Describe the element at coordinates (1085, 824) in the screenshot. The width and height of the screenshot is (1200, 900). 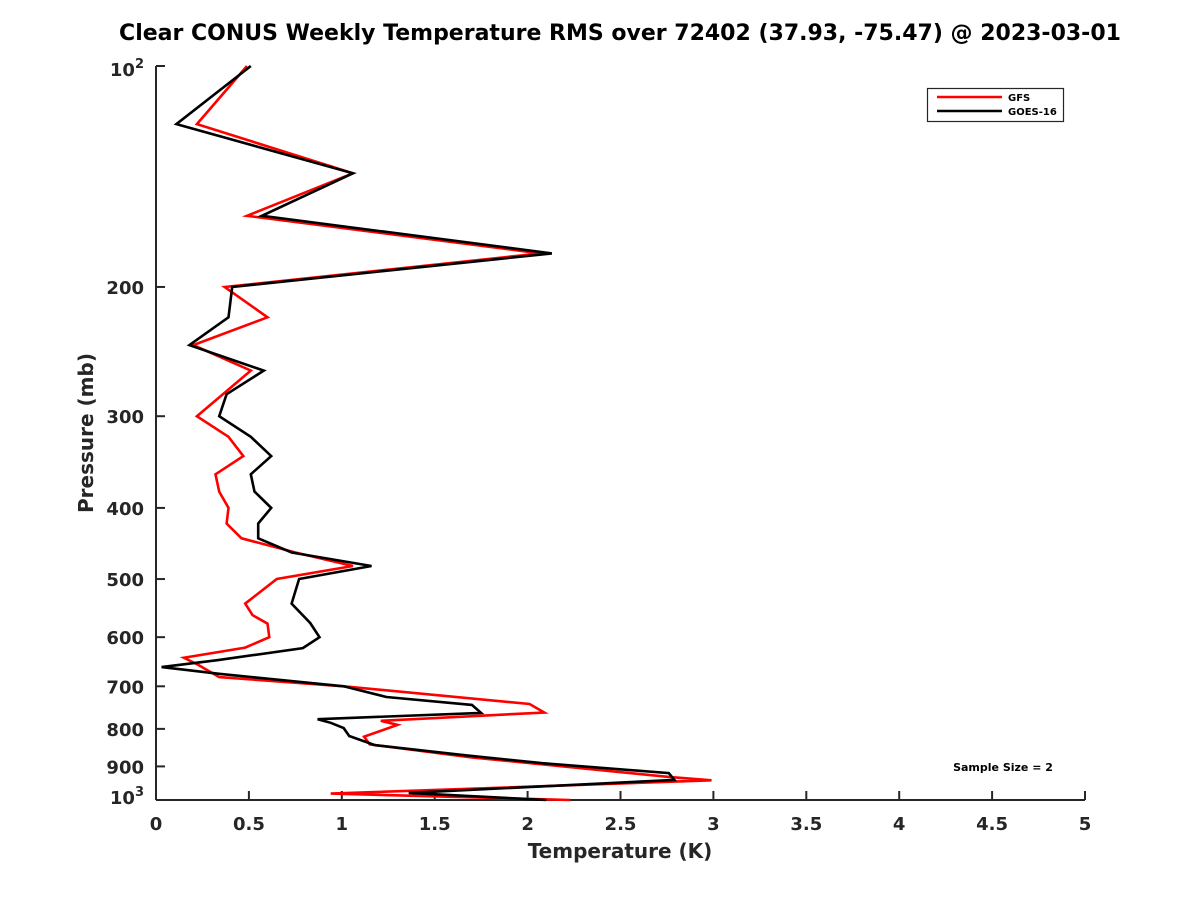
I see `x-tick-label: 5` at that location.